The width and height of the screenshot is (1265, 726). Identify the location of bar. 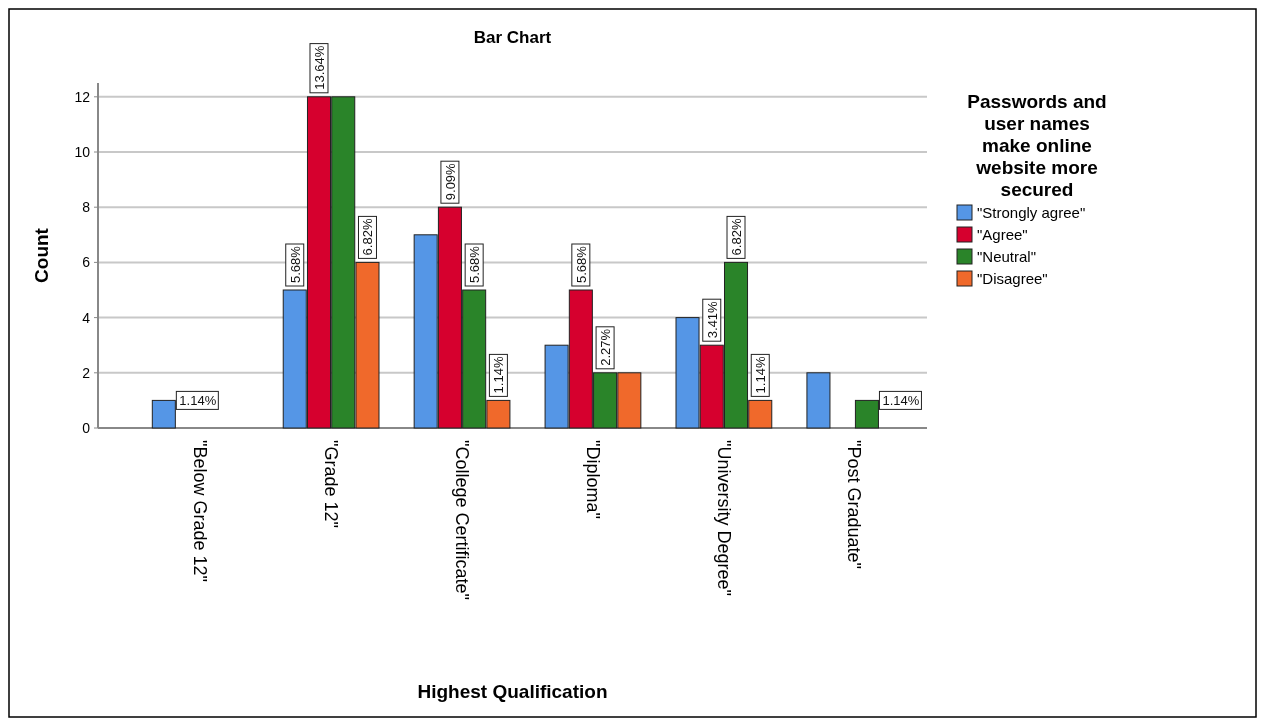
(818, 400).